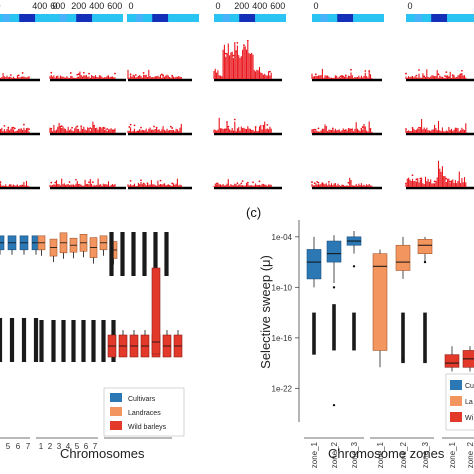  Describe the element at coordinates (57, 6) in the screenshot. I see `track-tick-label: 600` at that location.